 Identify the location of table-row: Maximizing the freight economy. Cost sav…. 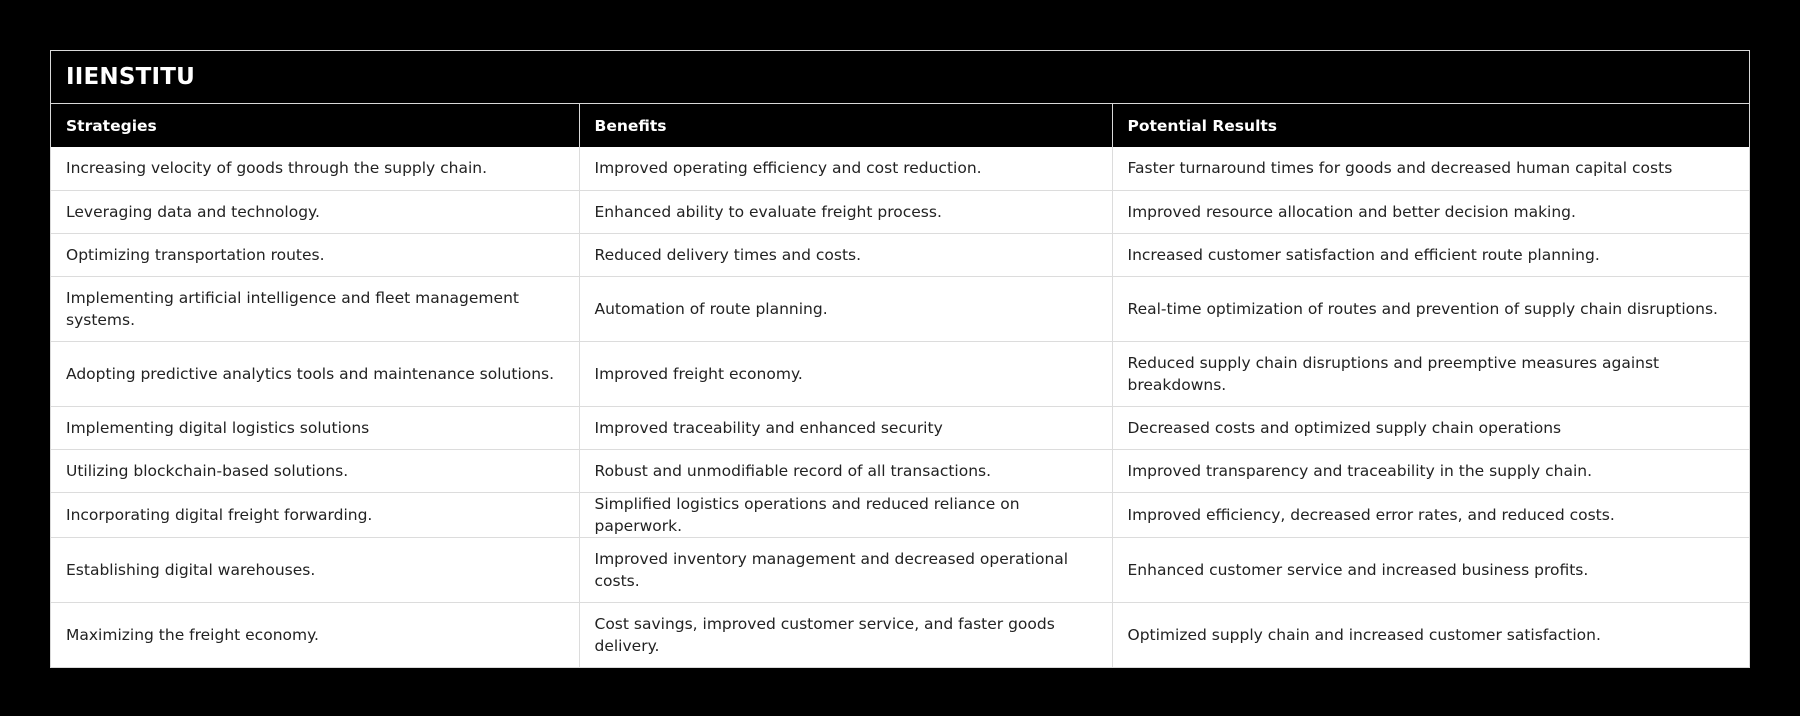
(900, 634).